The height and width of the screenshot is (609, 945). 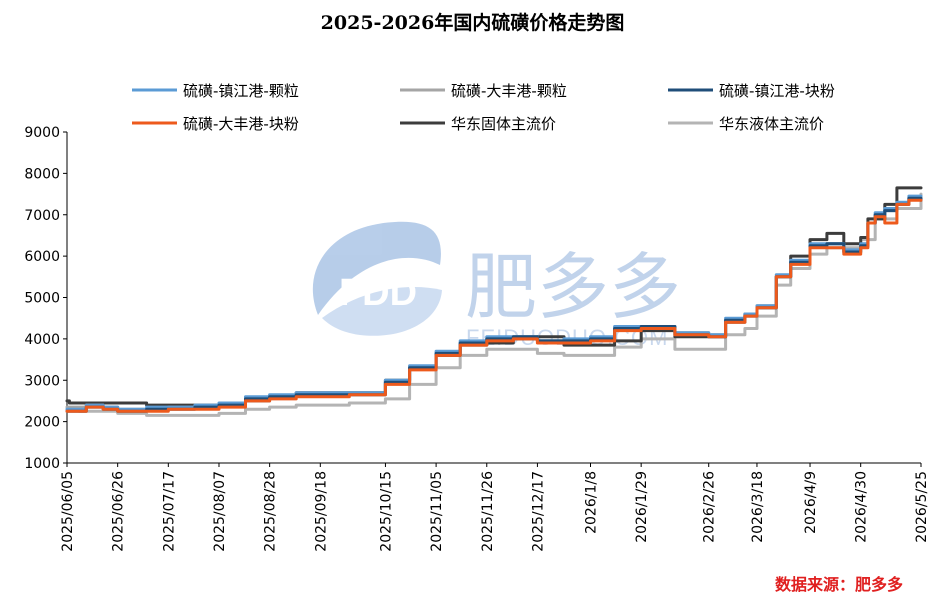 I want to click on y-tick-label: 1000, so click(x=42, y=464).